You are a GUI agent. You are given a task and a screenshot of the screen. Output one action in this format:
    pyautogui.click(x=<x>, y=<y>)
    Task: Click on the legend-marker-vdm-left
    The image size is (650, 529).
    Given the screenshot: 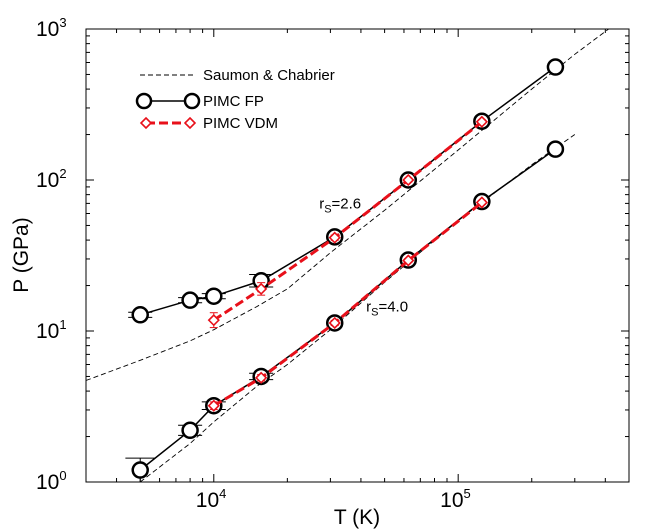 What is the action you would take?
    pyautogui.click(x=146, y=123)
    